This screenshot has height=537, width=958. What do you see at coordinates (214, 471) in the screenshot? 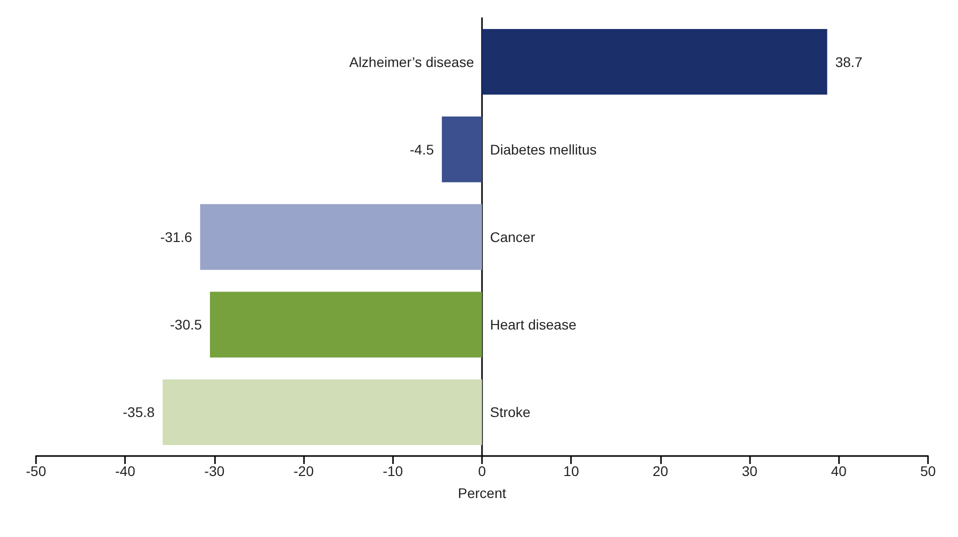
I see `x-tick-label: -30` at bounding box center [214, 471].